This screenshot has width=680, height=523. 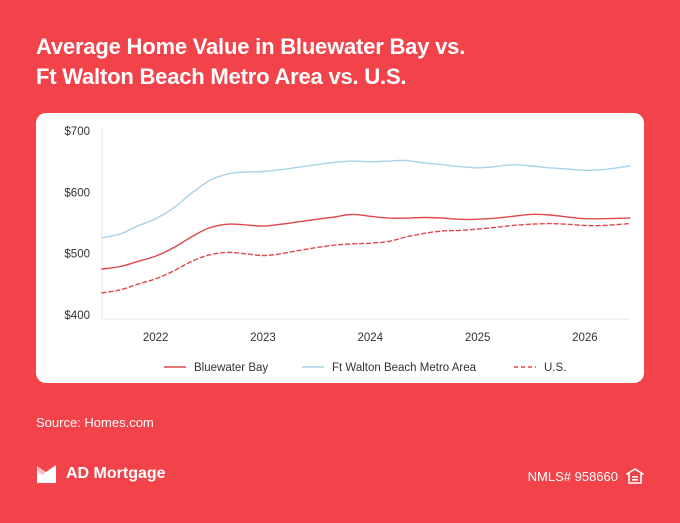 What do you see at coordinates (77, 255) in the screenshot?
I see `y-tick-label: $500` at bounding box center [77, 255].